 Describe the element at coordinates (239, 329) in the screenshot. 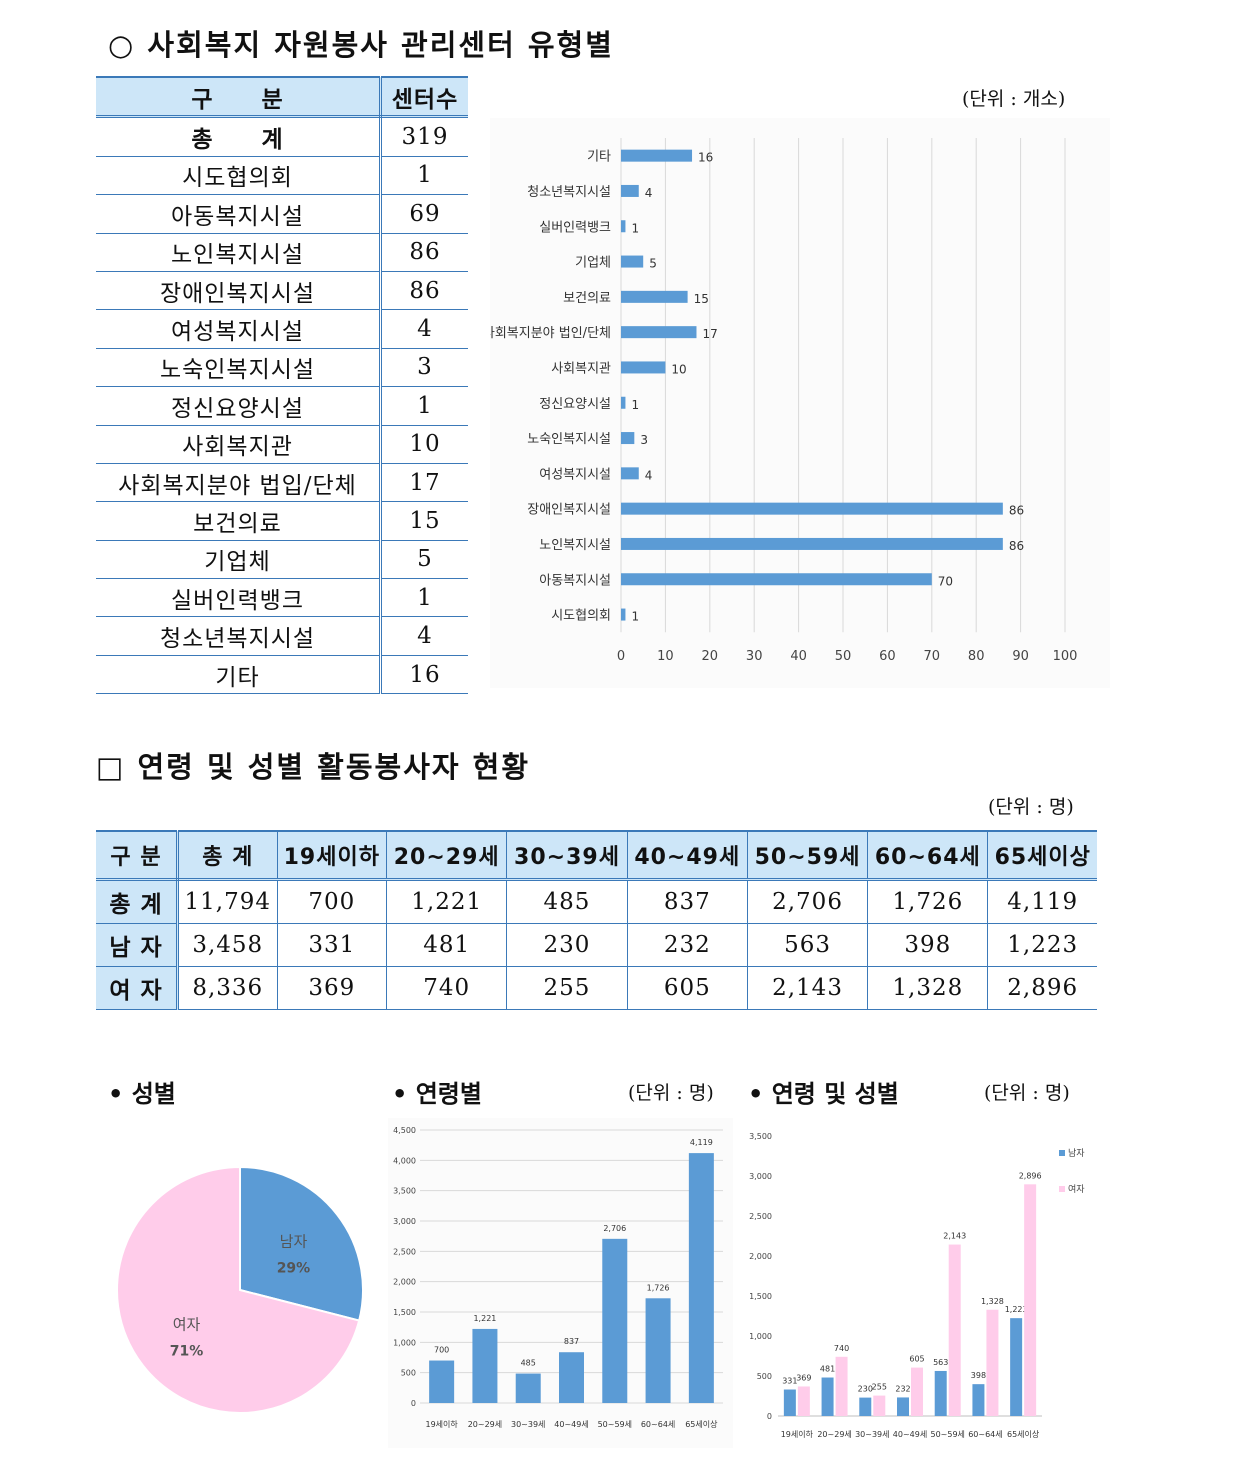

I see `row-label: 여성복지시설` at that location.